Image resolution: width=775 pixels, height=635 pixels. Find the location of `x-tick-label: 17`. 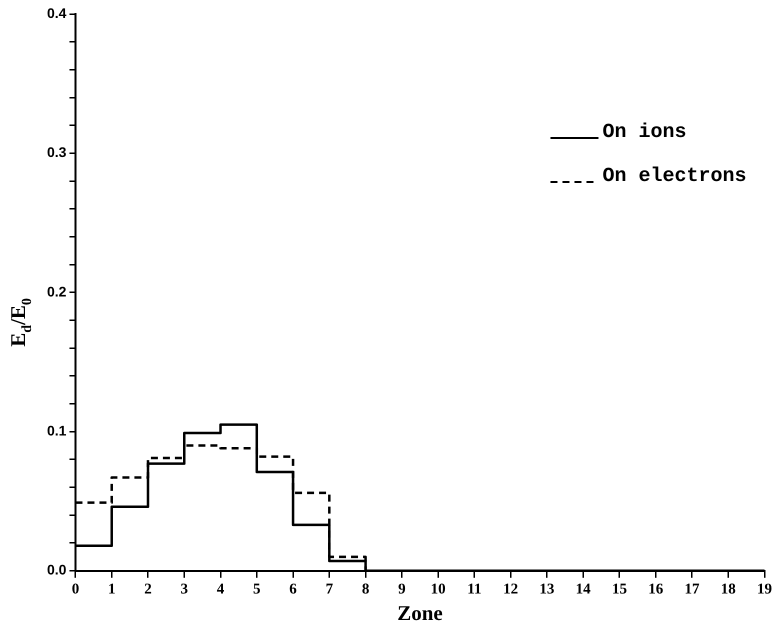

x-tick-label: 17 is located at coordinates (692, 590).